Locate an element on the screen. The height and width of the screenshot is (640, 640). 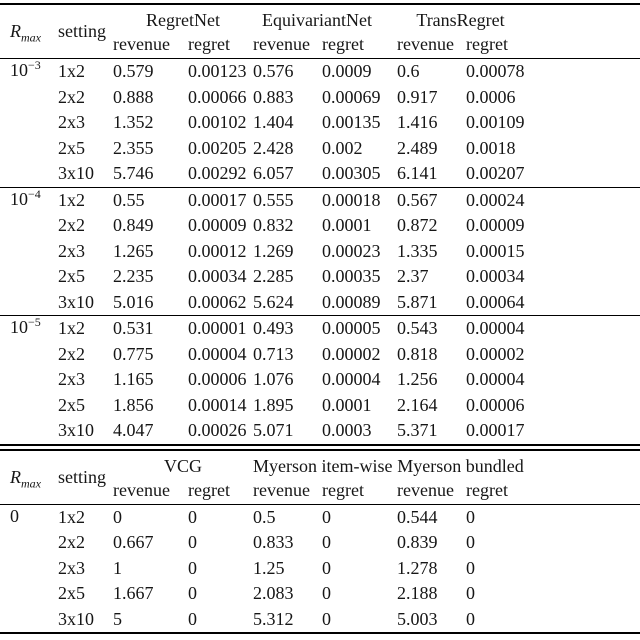
regret-cell: 0.00023 is located at coordinates (351, 250).